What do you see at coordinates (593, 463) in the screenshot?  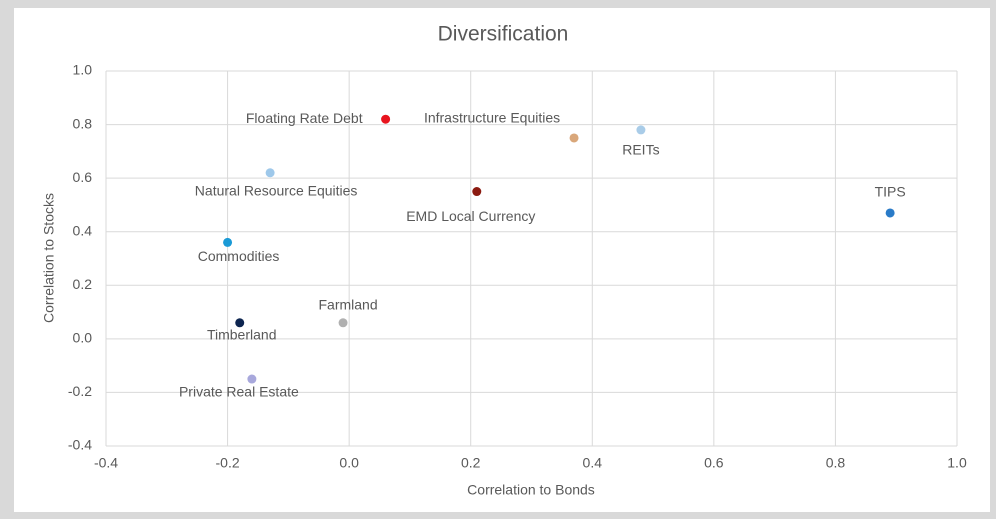 I see `x-tick-label: 0.4` at bounding box center [593, 463].